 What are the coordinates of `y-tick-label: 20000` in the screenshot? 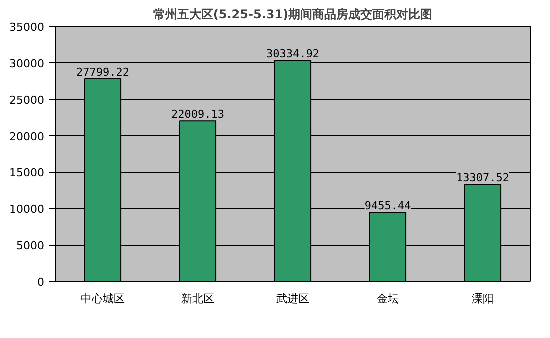 It's located at (27, 137).